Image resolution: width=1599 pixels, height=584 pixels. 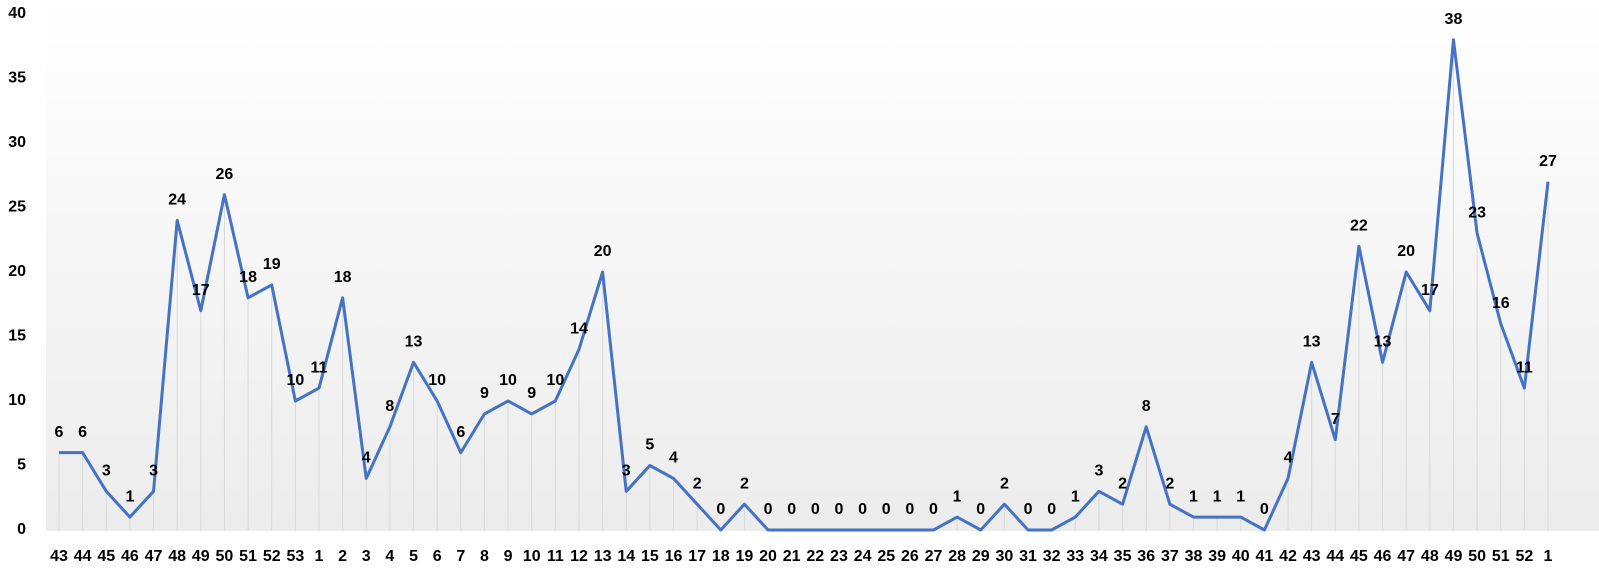 I want to click on y-tick-label: 15, so click(x=17, y=336).